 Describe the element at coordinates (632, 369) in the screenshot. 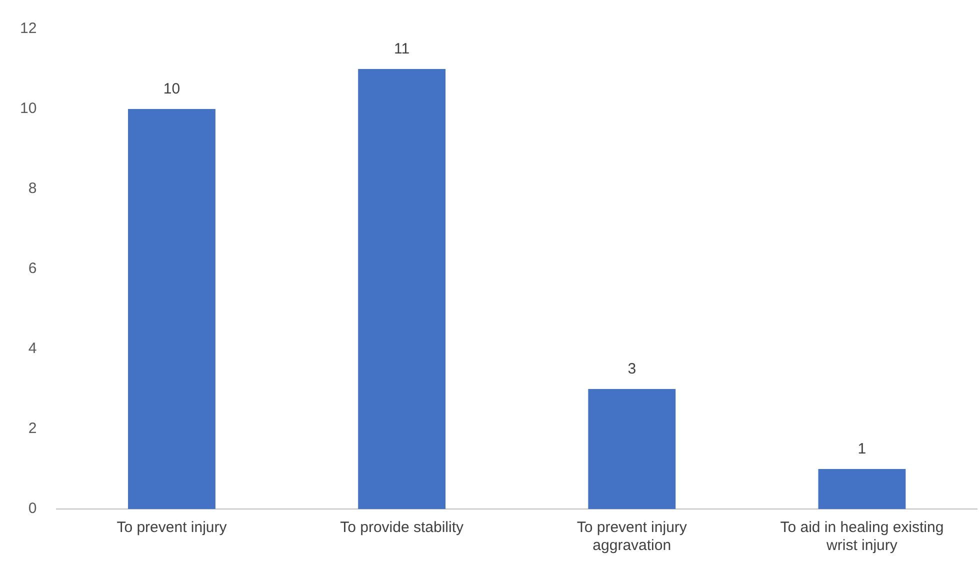

I see `data-label: 3` at that location.